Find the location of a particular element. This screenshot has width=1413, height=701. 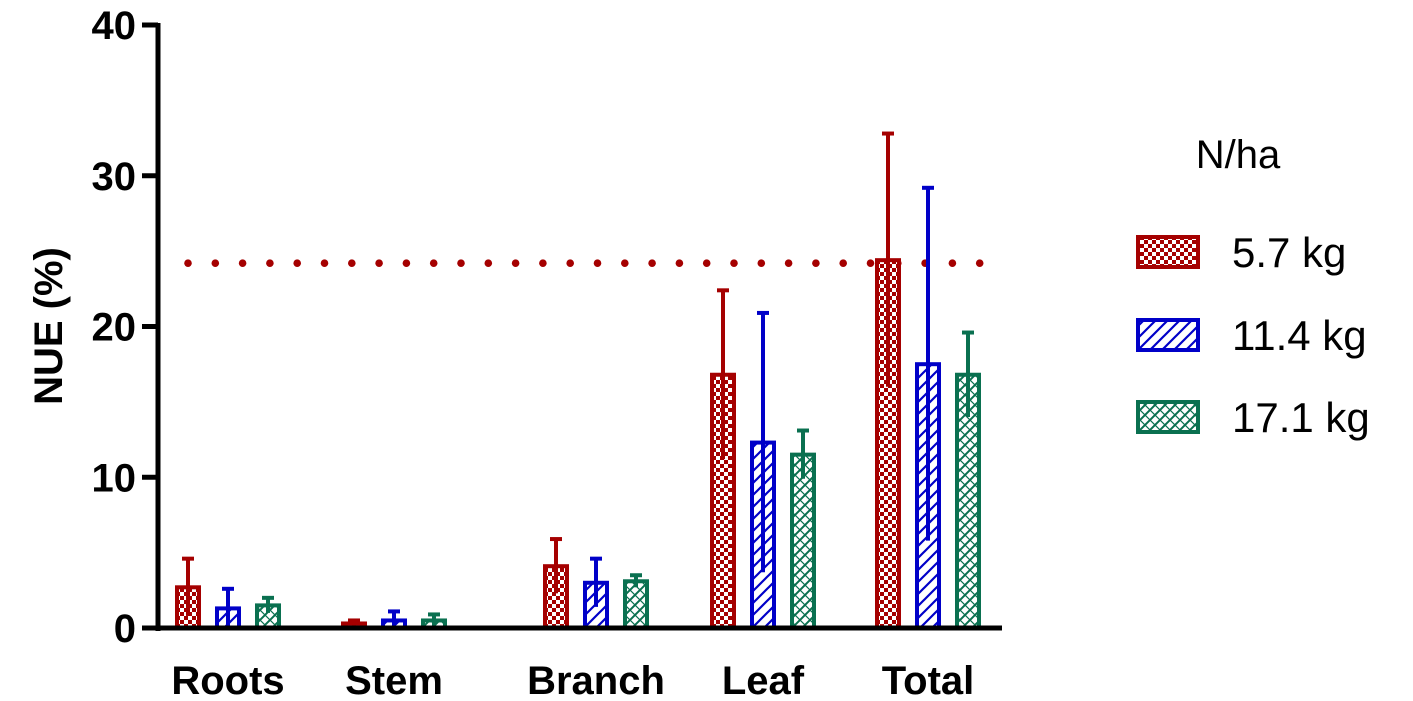

y-tick-label: 30 is located at coordinates (114, 177).